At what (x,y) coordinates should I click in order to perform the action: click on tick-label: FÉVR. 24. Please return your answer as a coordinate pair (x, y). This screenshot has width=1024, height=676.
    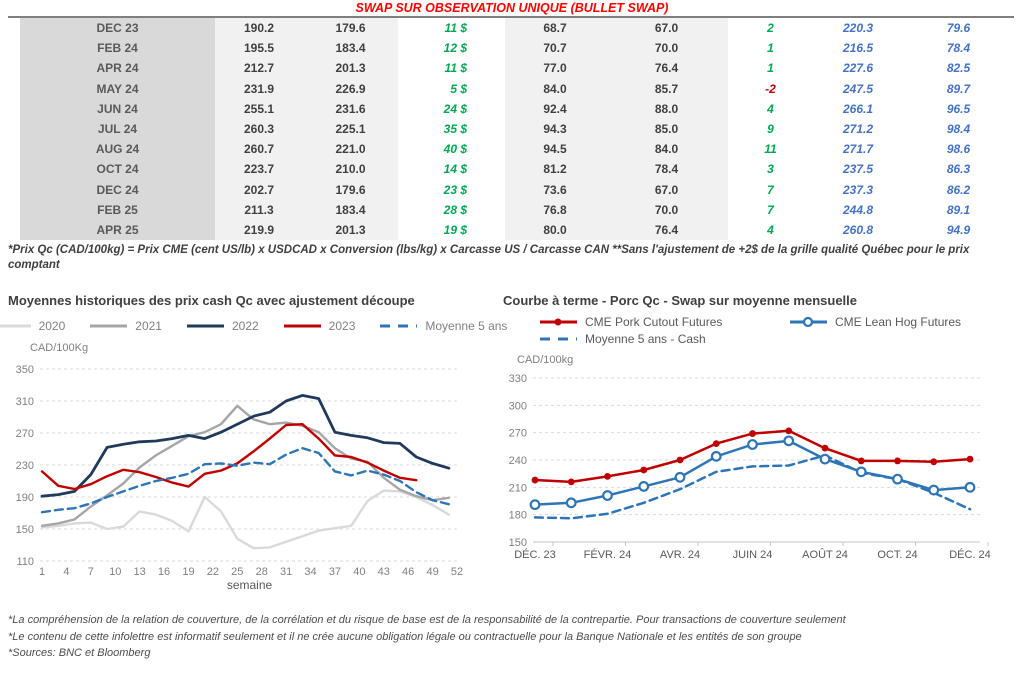
    Looking at the image, I should click on (608, 554).